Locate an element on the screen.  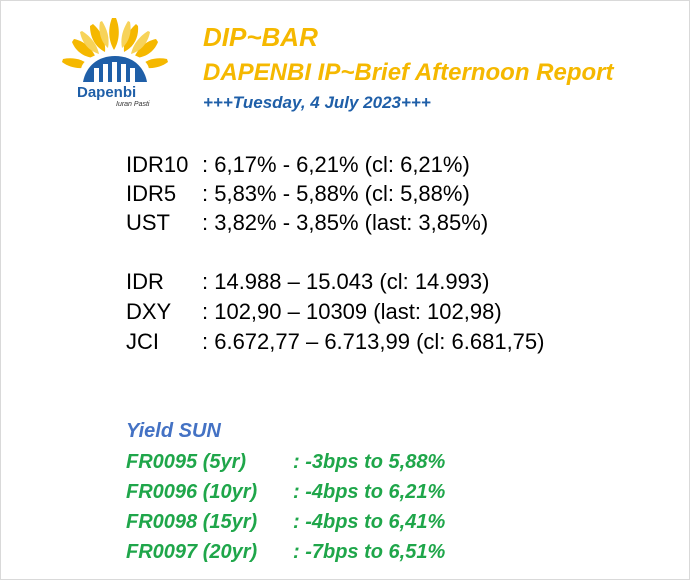
rate-label: UST is located at coordinates (148, 222).